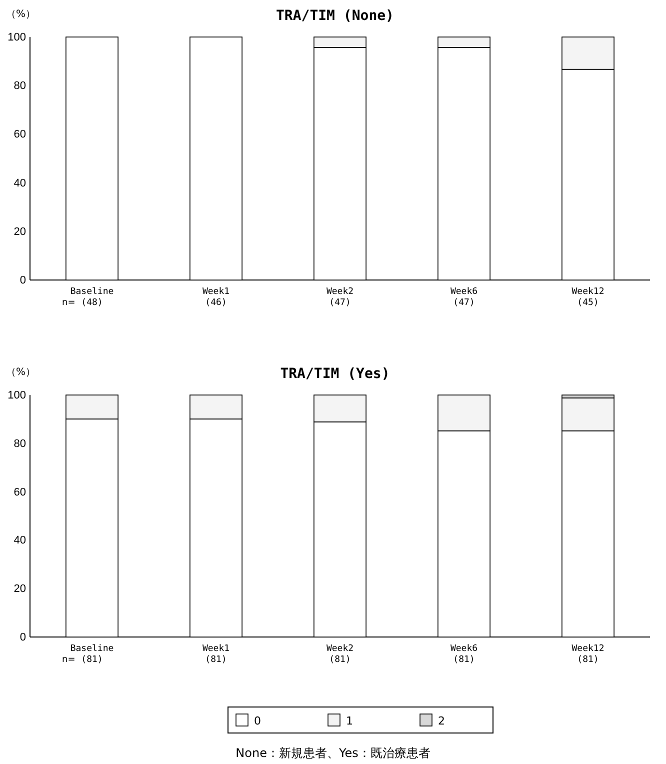 This screenshot has width=666, height=764. What do you see at coordinates (340, 654) in the screenshot?
I see `x-tick-label: Week2 (81)` at bounding box center [340, 654].